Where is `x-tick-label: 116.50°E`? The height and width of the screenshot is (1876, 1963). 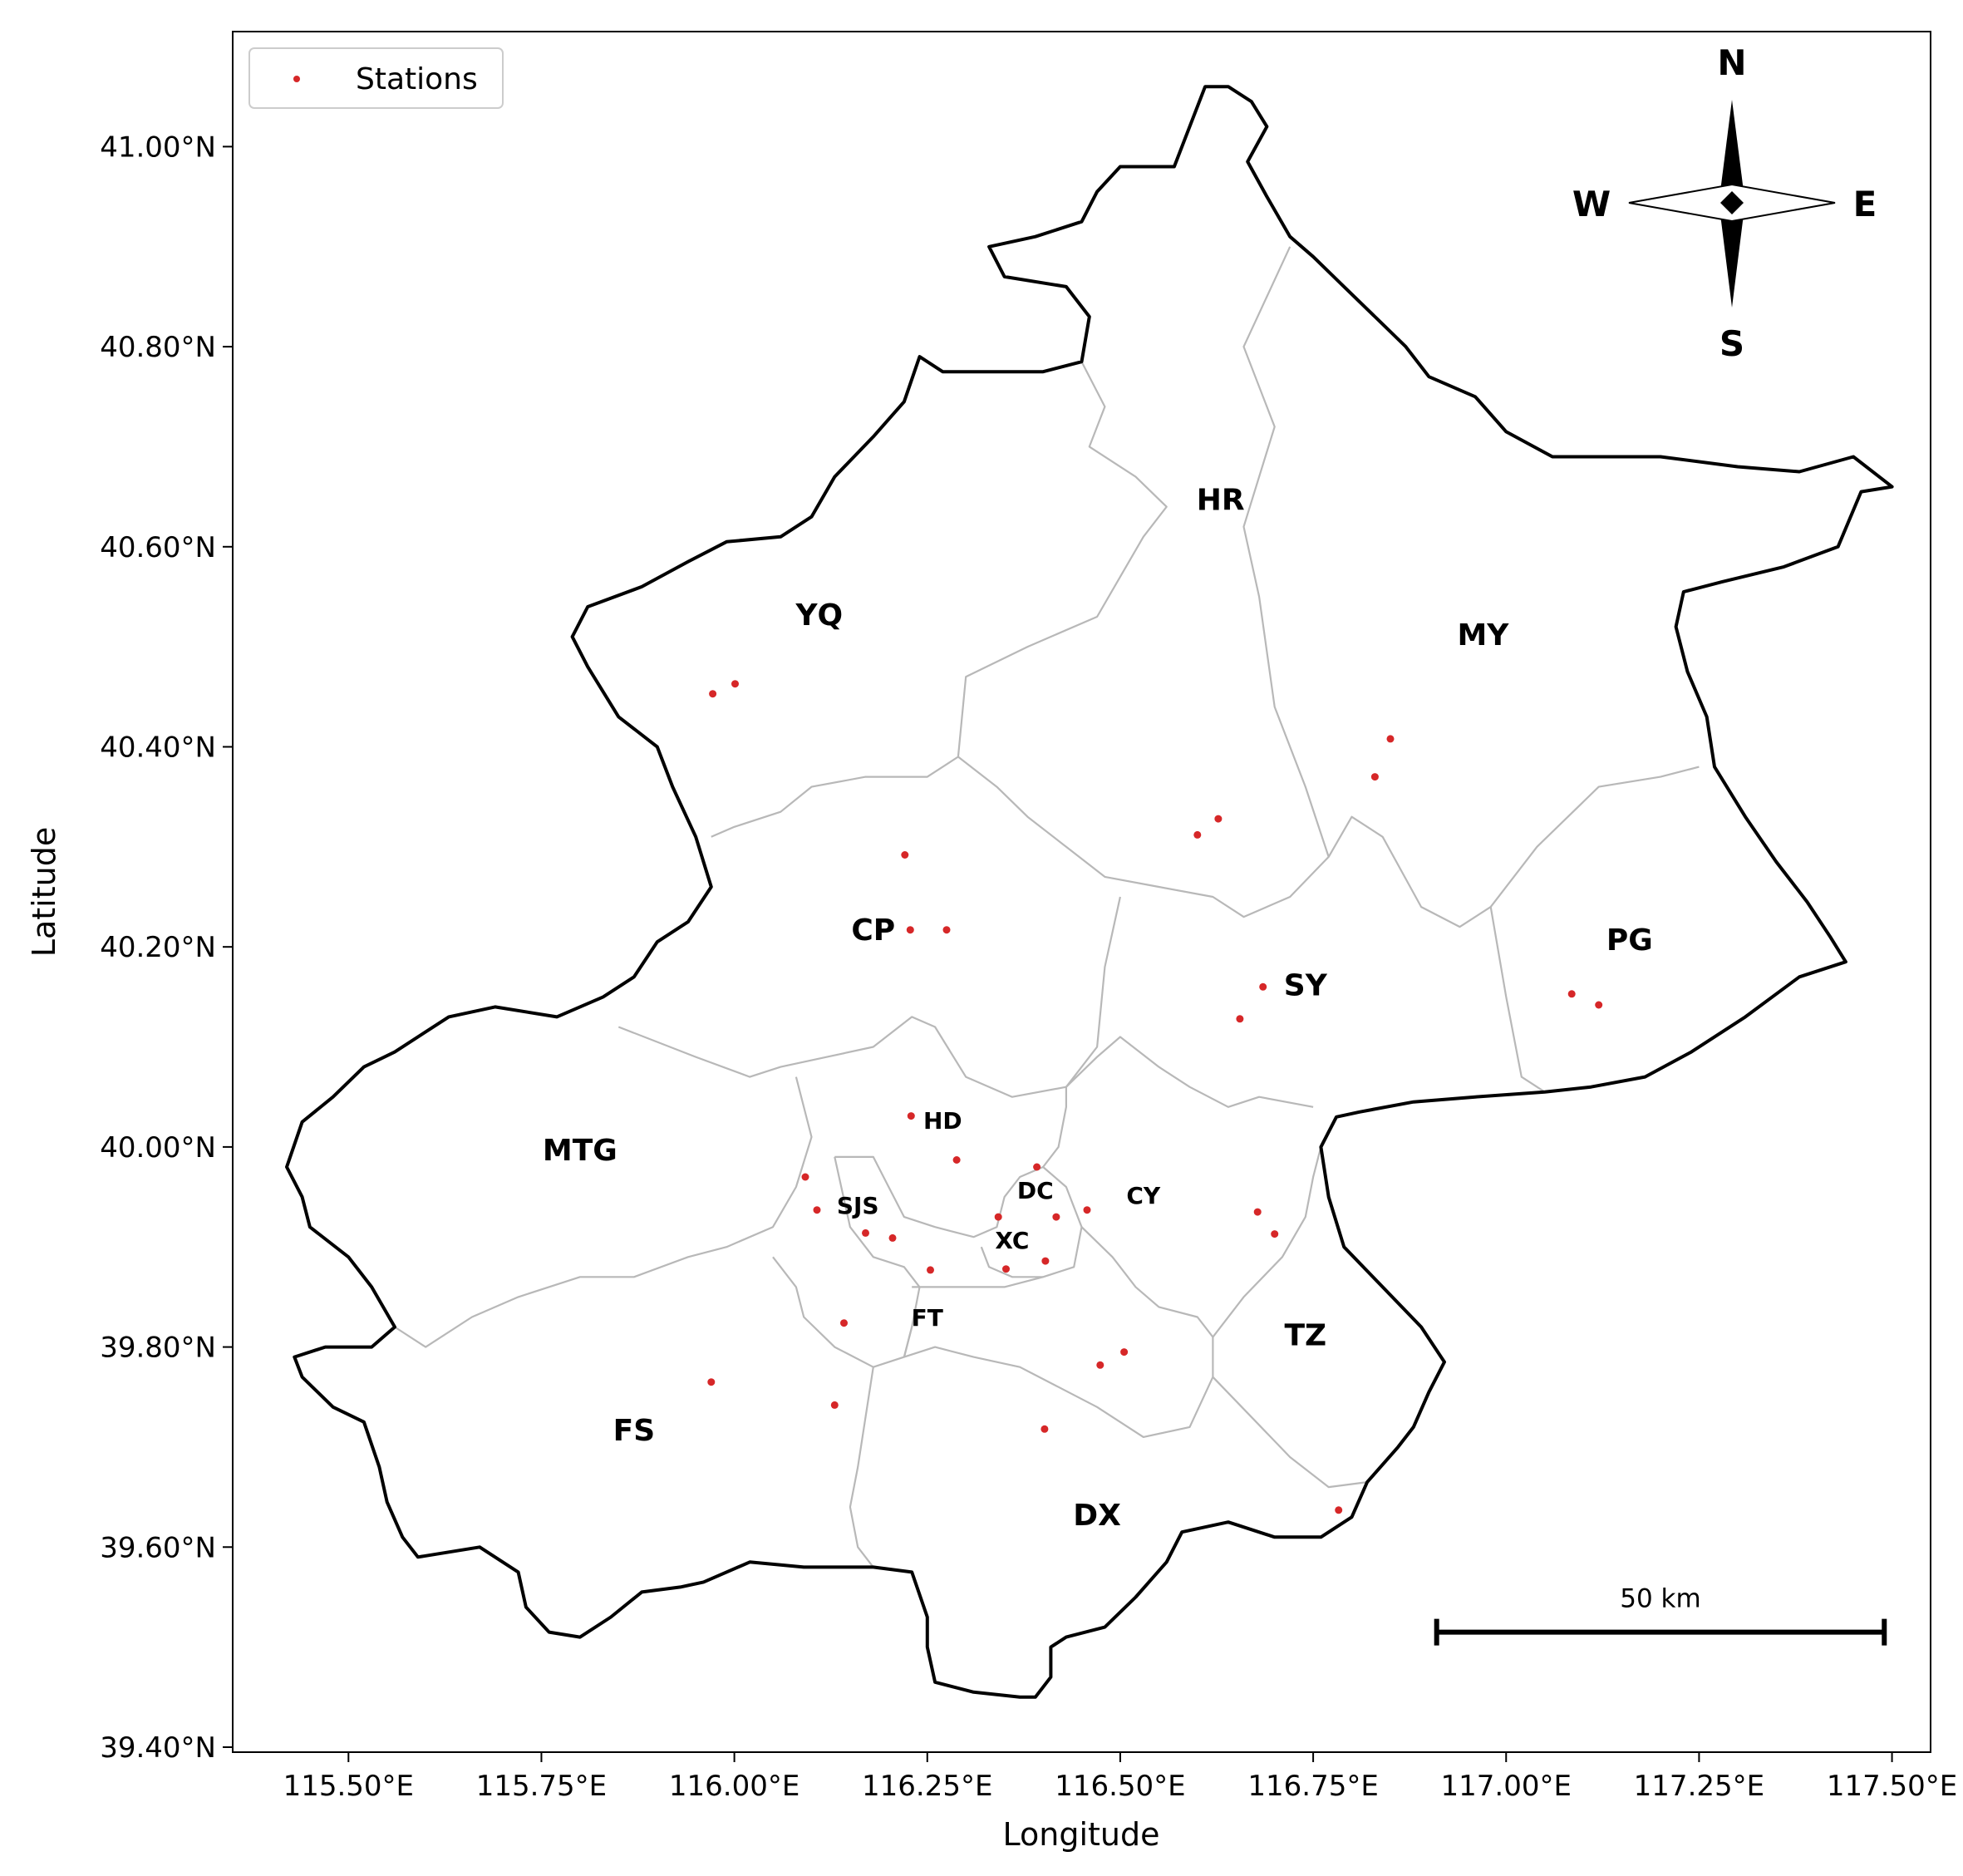
x-tick-label: 116.50°E is located at coordinates (1120, 1786).